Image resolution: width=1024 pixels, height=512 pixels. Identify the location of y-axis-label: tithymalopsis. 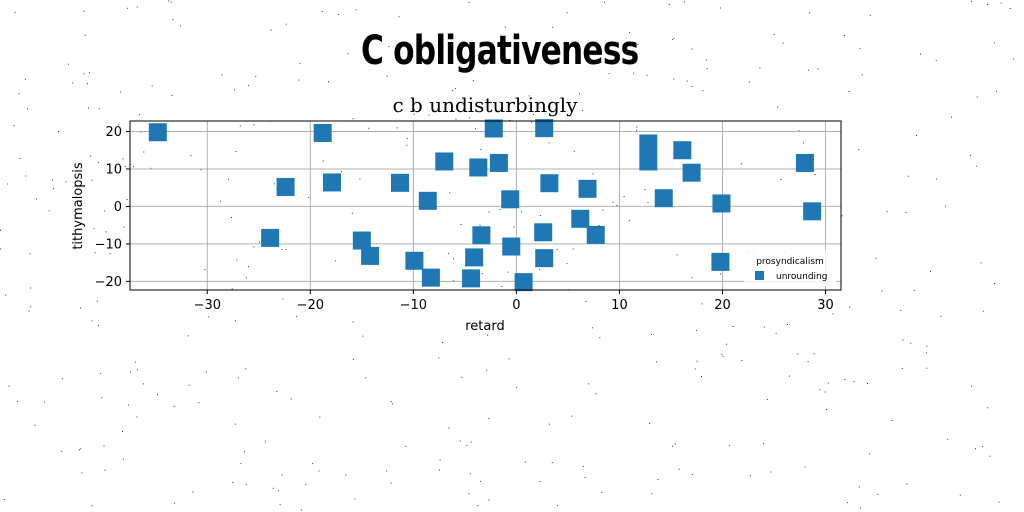
(78, 206).